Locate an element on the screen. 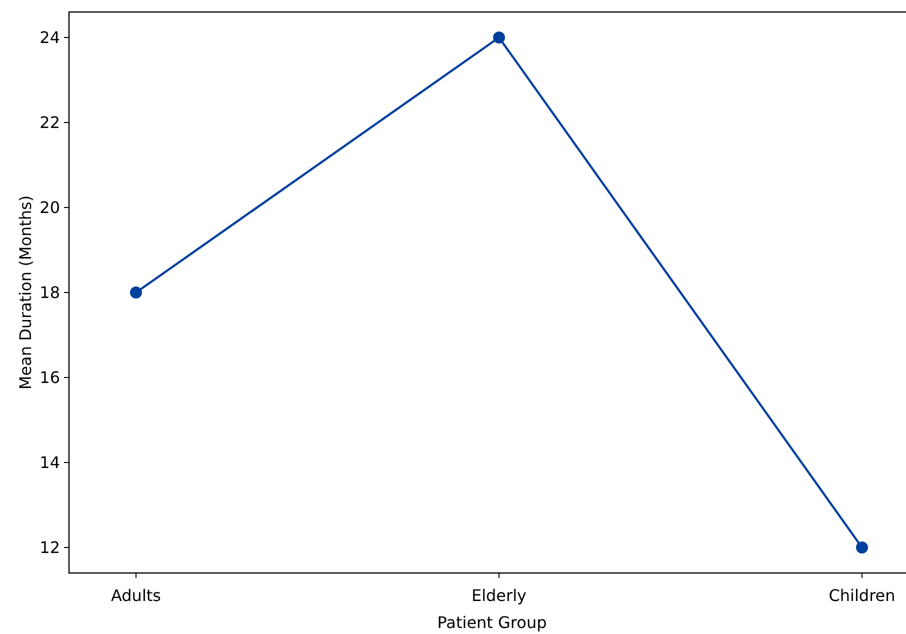 The height and width of the screenshot is (634, 906). y-axis-title: Mean Duration (Months) is located at coordinates (25, 292).